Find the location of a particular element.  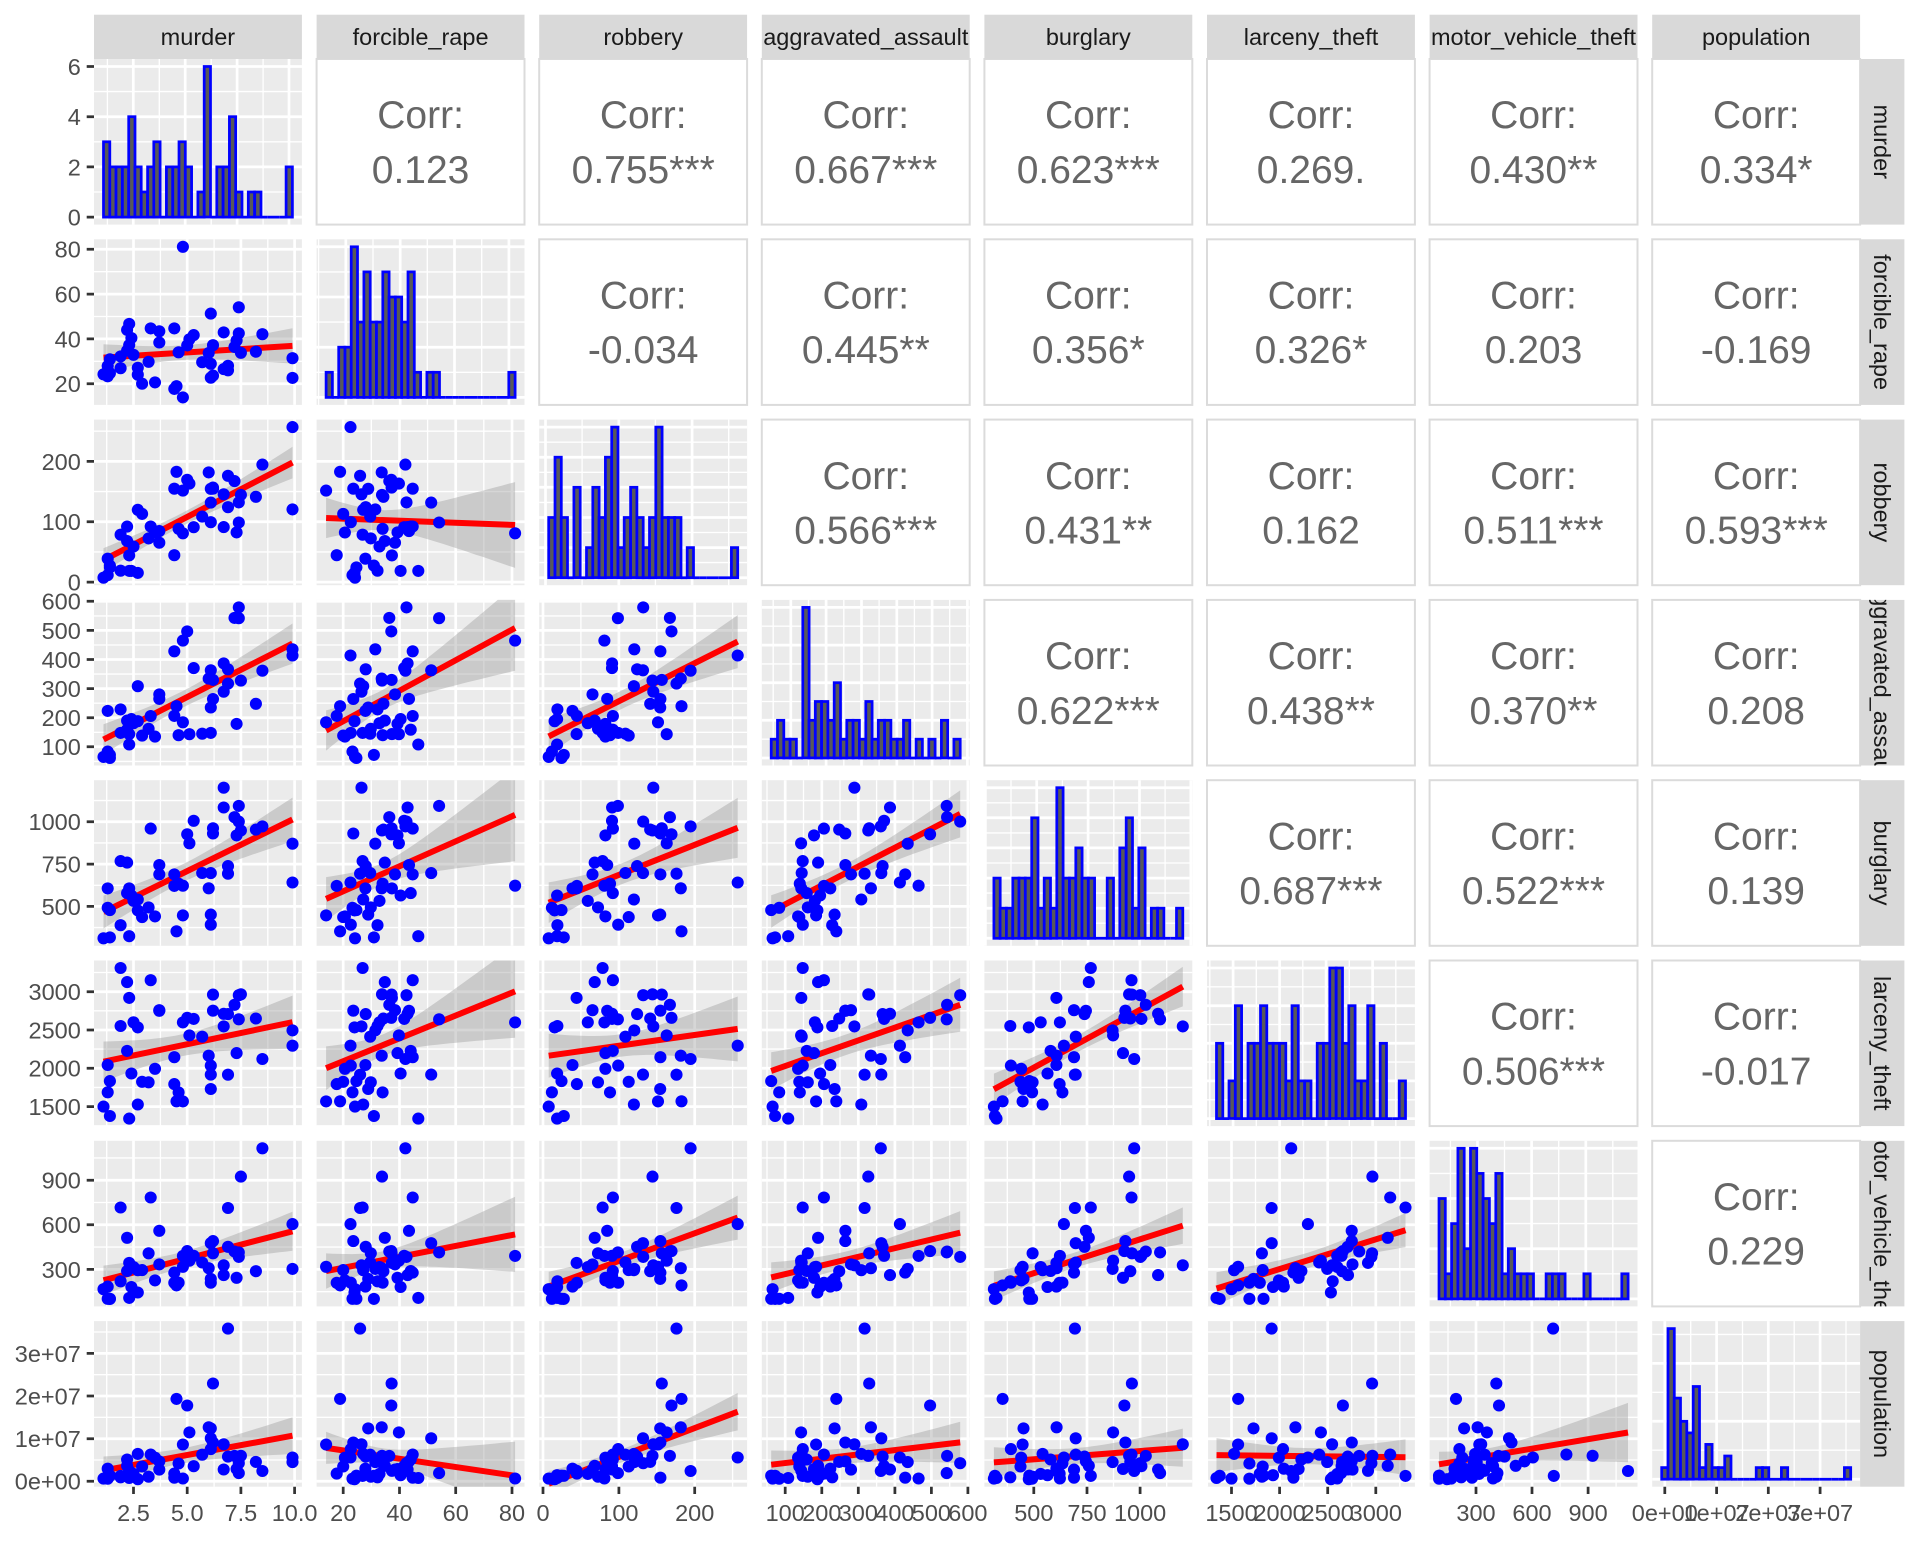

svg-text: forcible_rape is located at coordinates (421, 37).